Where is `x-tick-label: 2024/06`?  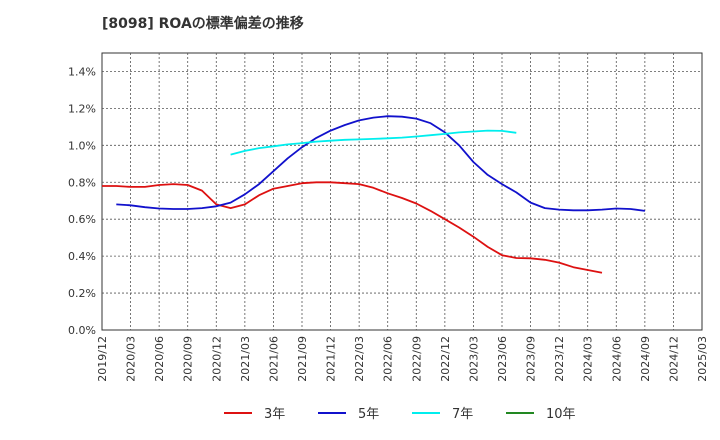
x-tick-label: 2024/06 is located at coordinates (616, 359).